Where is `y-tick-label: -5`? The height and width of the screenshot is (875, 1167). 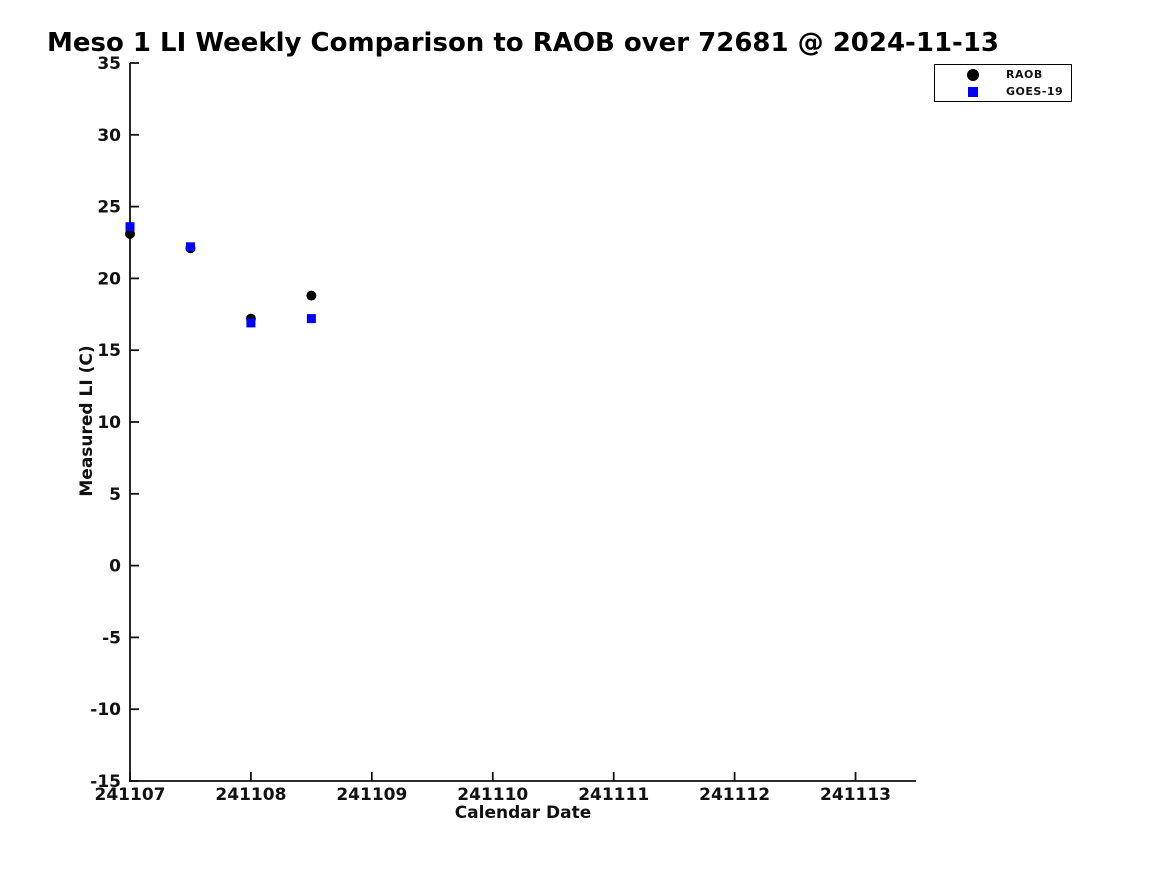
y-tick-label: -5 is located at coordinates (111, 638).